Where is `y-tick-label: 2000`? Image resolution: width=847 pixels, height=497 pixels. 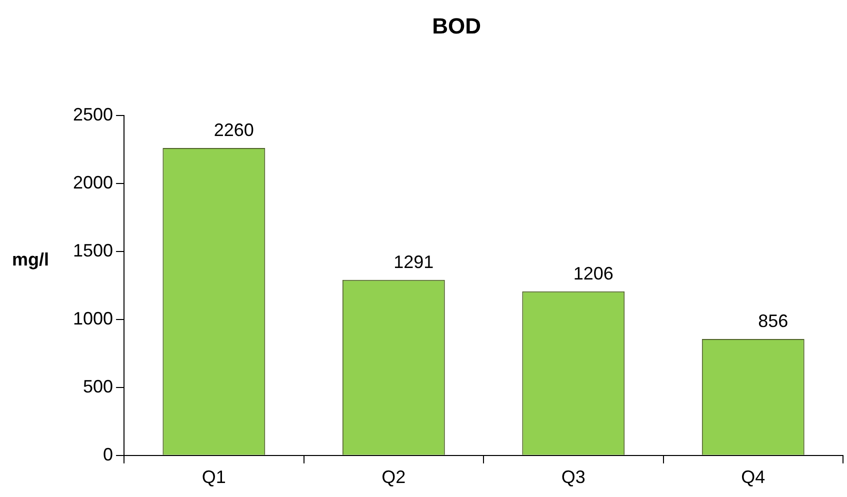 y-tick-label: 2000 is located at coordinates (93, 182).